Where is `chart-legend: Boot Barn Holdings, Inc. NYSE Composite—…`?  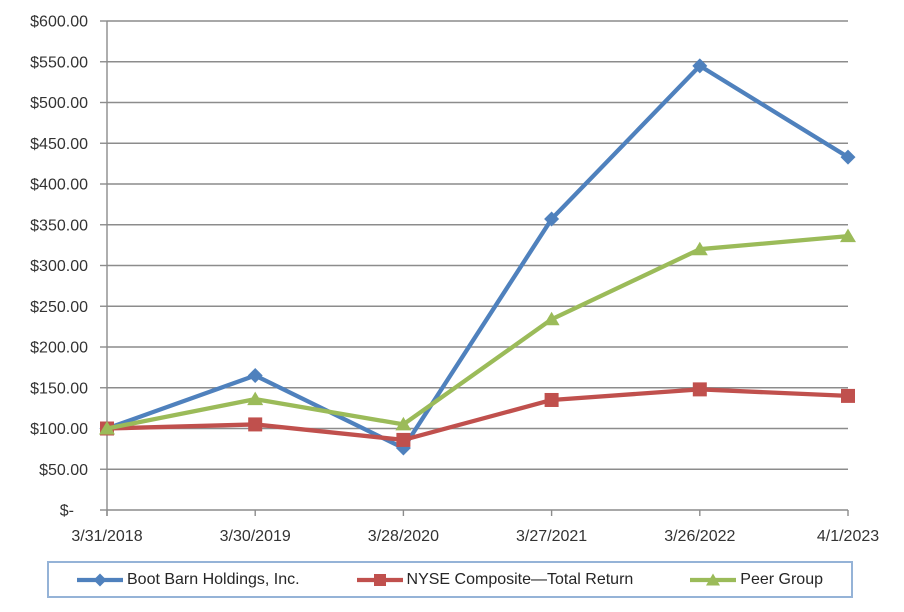
chart-legend: Boot Barn Holdings, Inc. NYSE Composite—… is located at coordinates (450, 579).